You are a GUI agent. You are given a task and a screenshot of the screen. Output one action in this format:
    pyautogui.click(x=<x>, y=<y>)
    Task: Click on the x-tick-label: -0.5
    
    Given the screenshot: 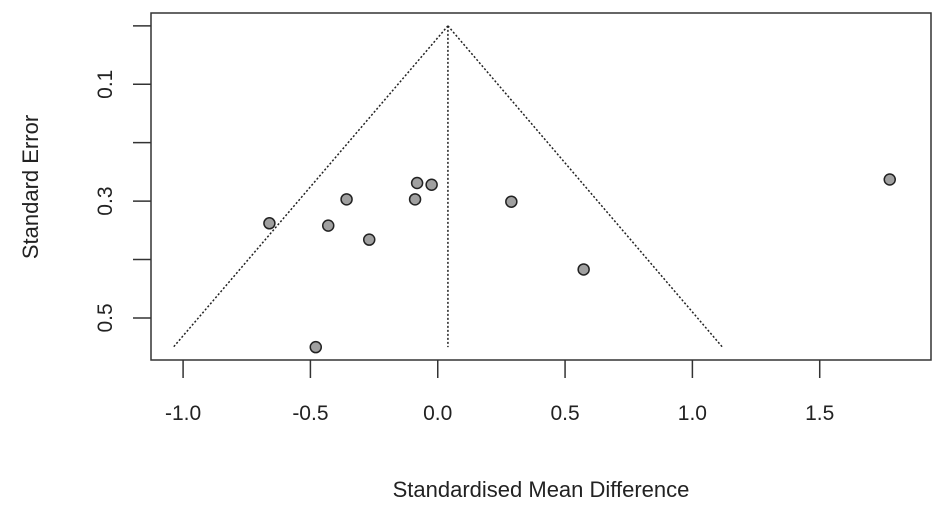 What is the action you would take?
    pyautogui.click(x=310, y=413)
    